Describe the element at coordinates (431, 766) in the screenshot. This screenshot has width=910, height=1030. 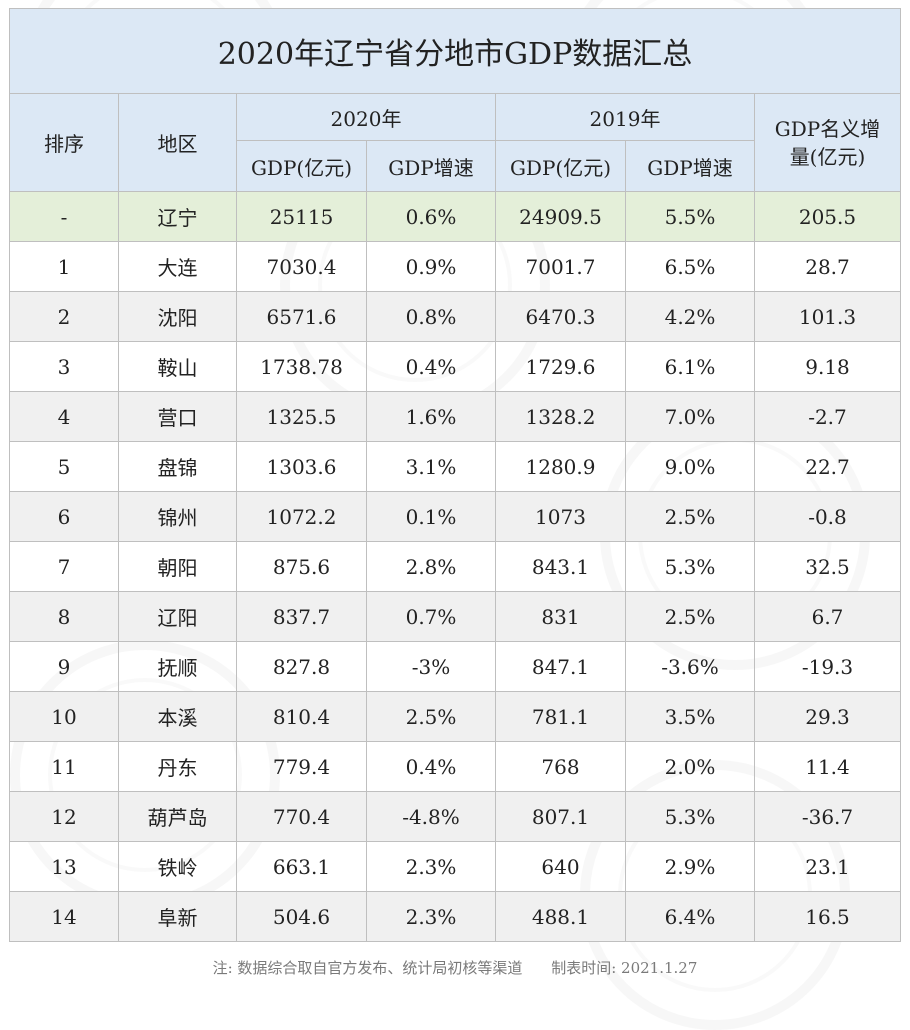
I see `cell-growth-2020: 0.4%` at that location.